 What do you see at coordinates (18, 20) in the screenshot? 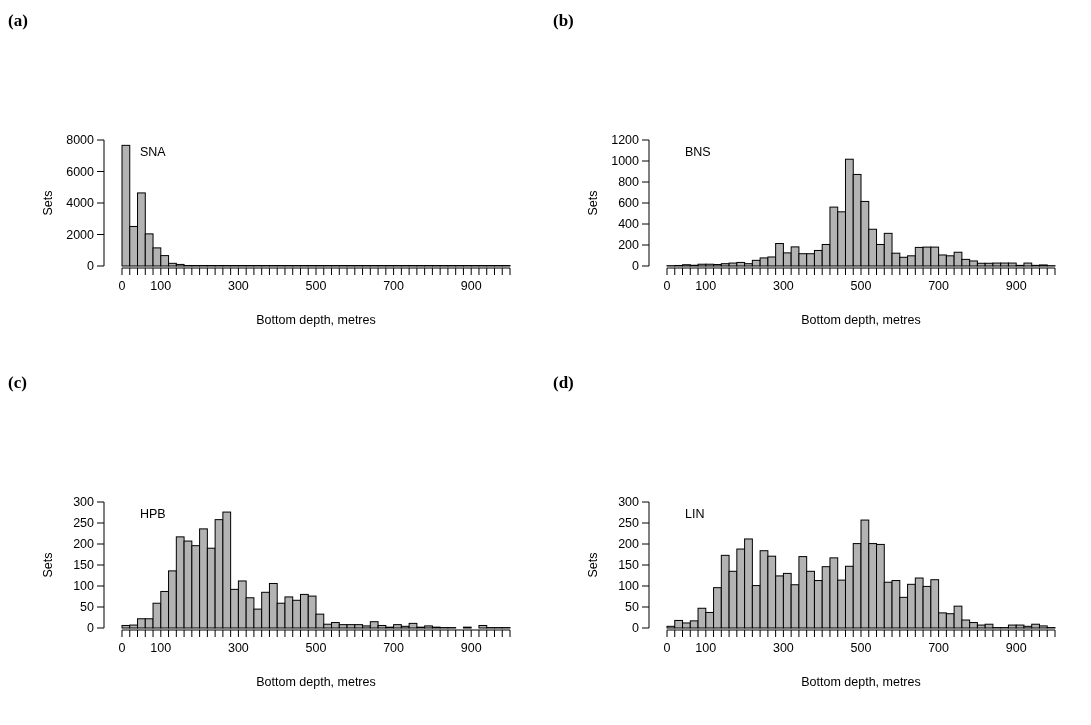
I see `chart-title: (a)` at bounding box center [18, 20].